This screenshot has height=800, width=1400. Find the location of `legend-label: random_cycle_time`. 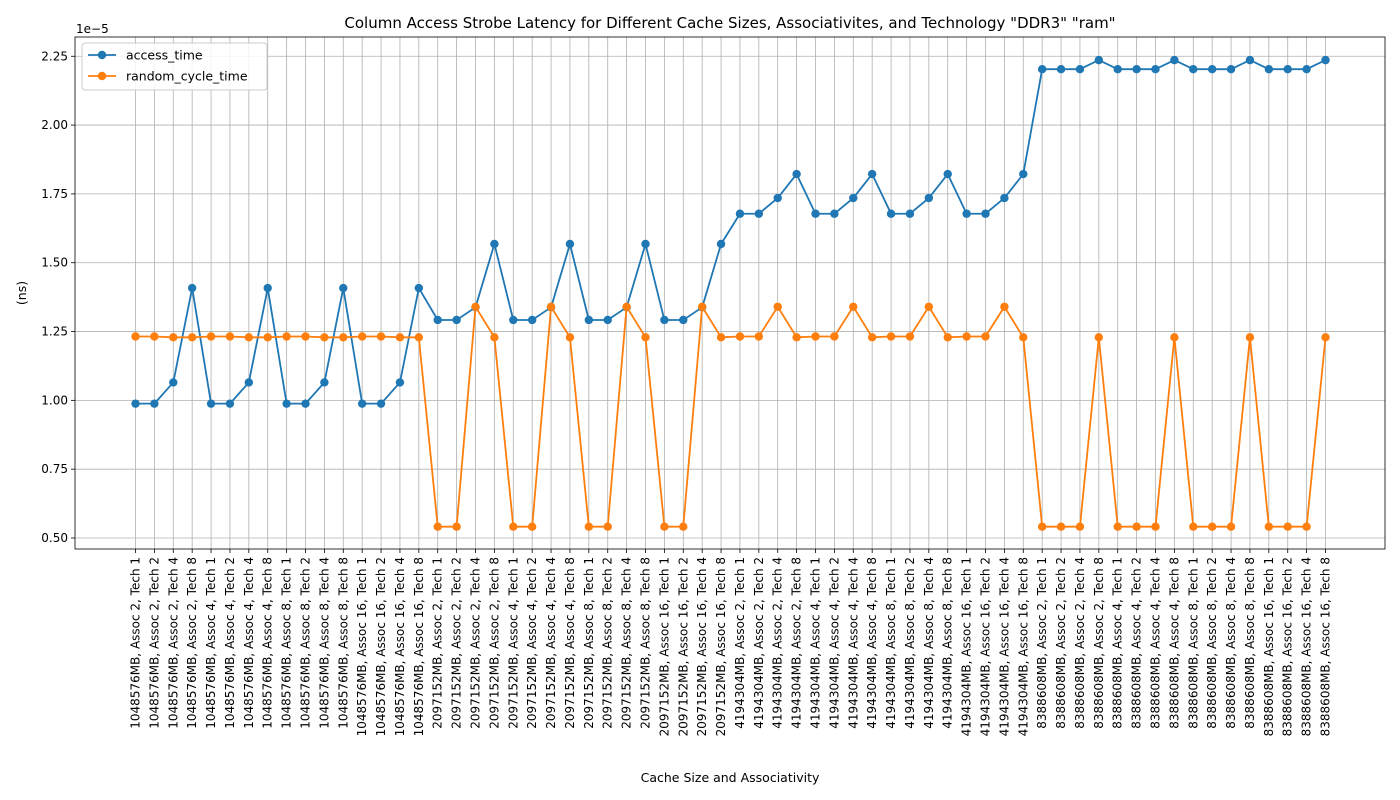

legend-label: random_cycle_time is located at coordinates (187, 76).